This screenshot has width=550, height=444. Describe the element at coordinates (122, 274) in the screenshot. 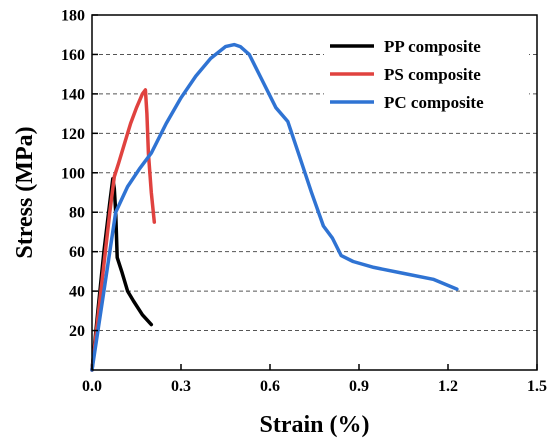

I see `series-line-pp` at that location.